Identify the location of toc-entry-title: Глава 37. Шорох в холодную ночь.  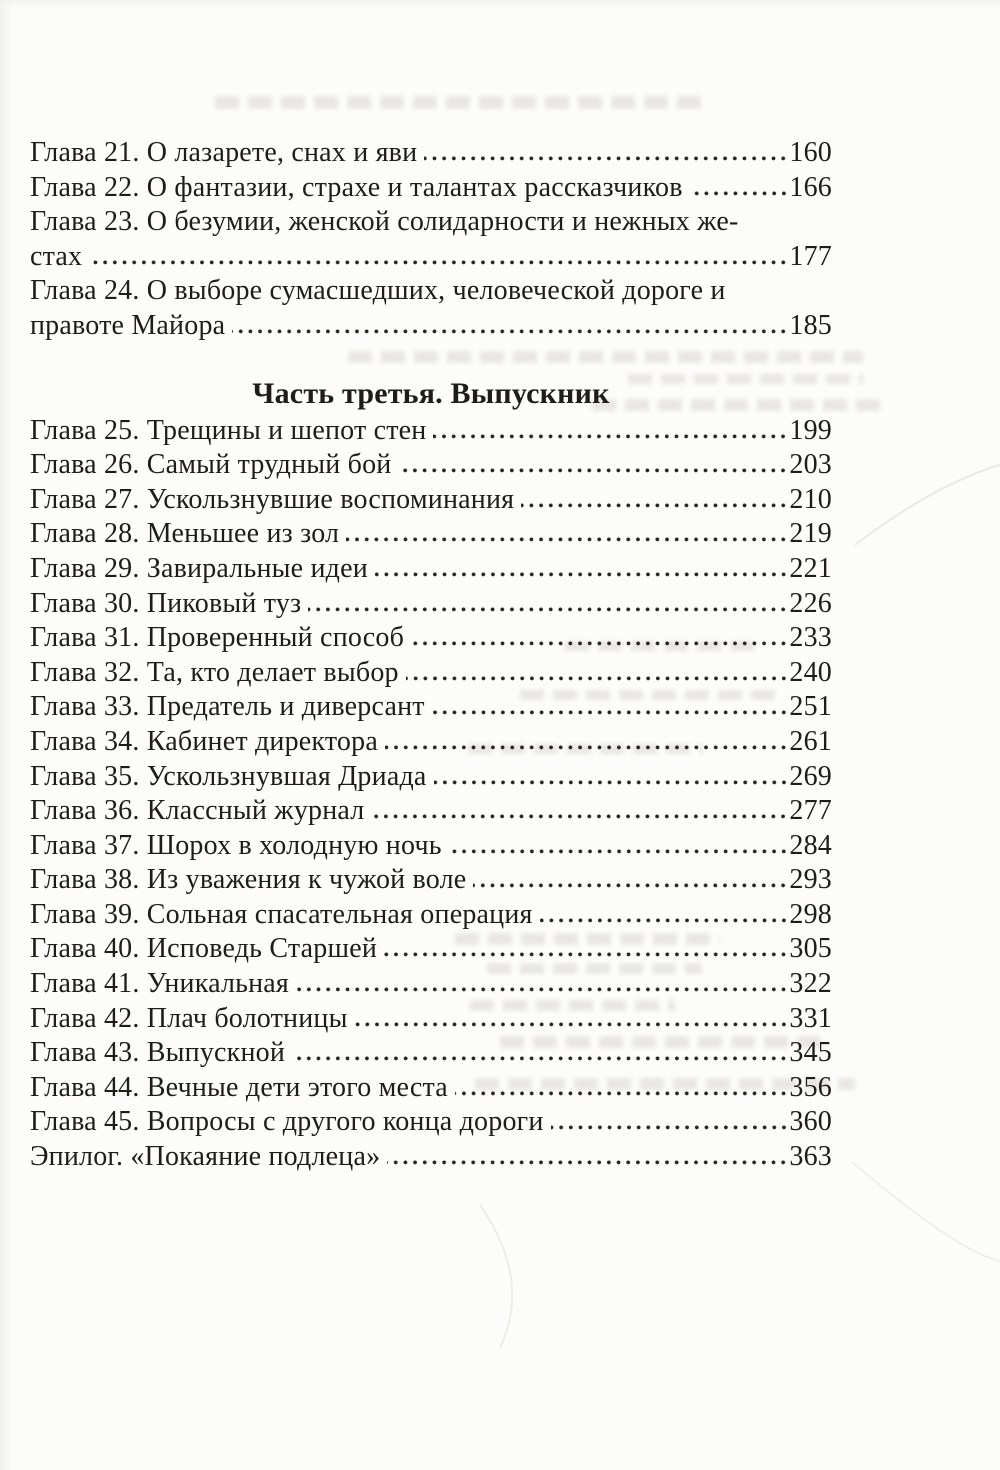
(236, 845).